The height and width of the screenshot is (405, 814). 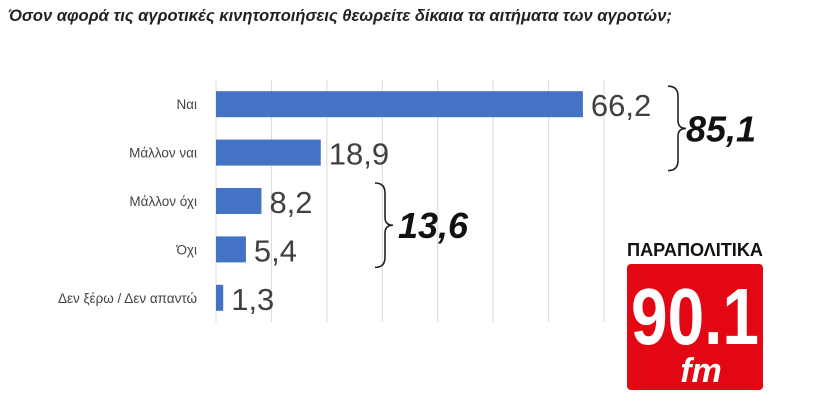 I want to click on group-total-label: 85,1, so click(x=721, y=128).